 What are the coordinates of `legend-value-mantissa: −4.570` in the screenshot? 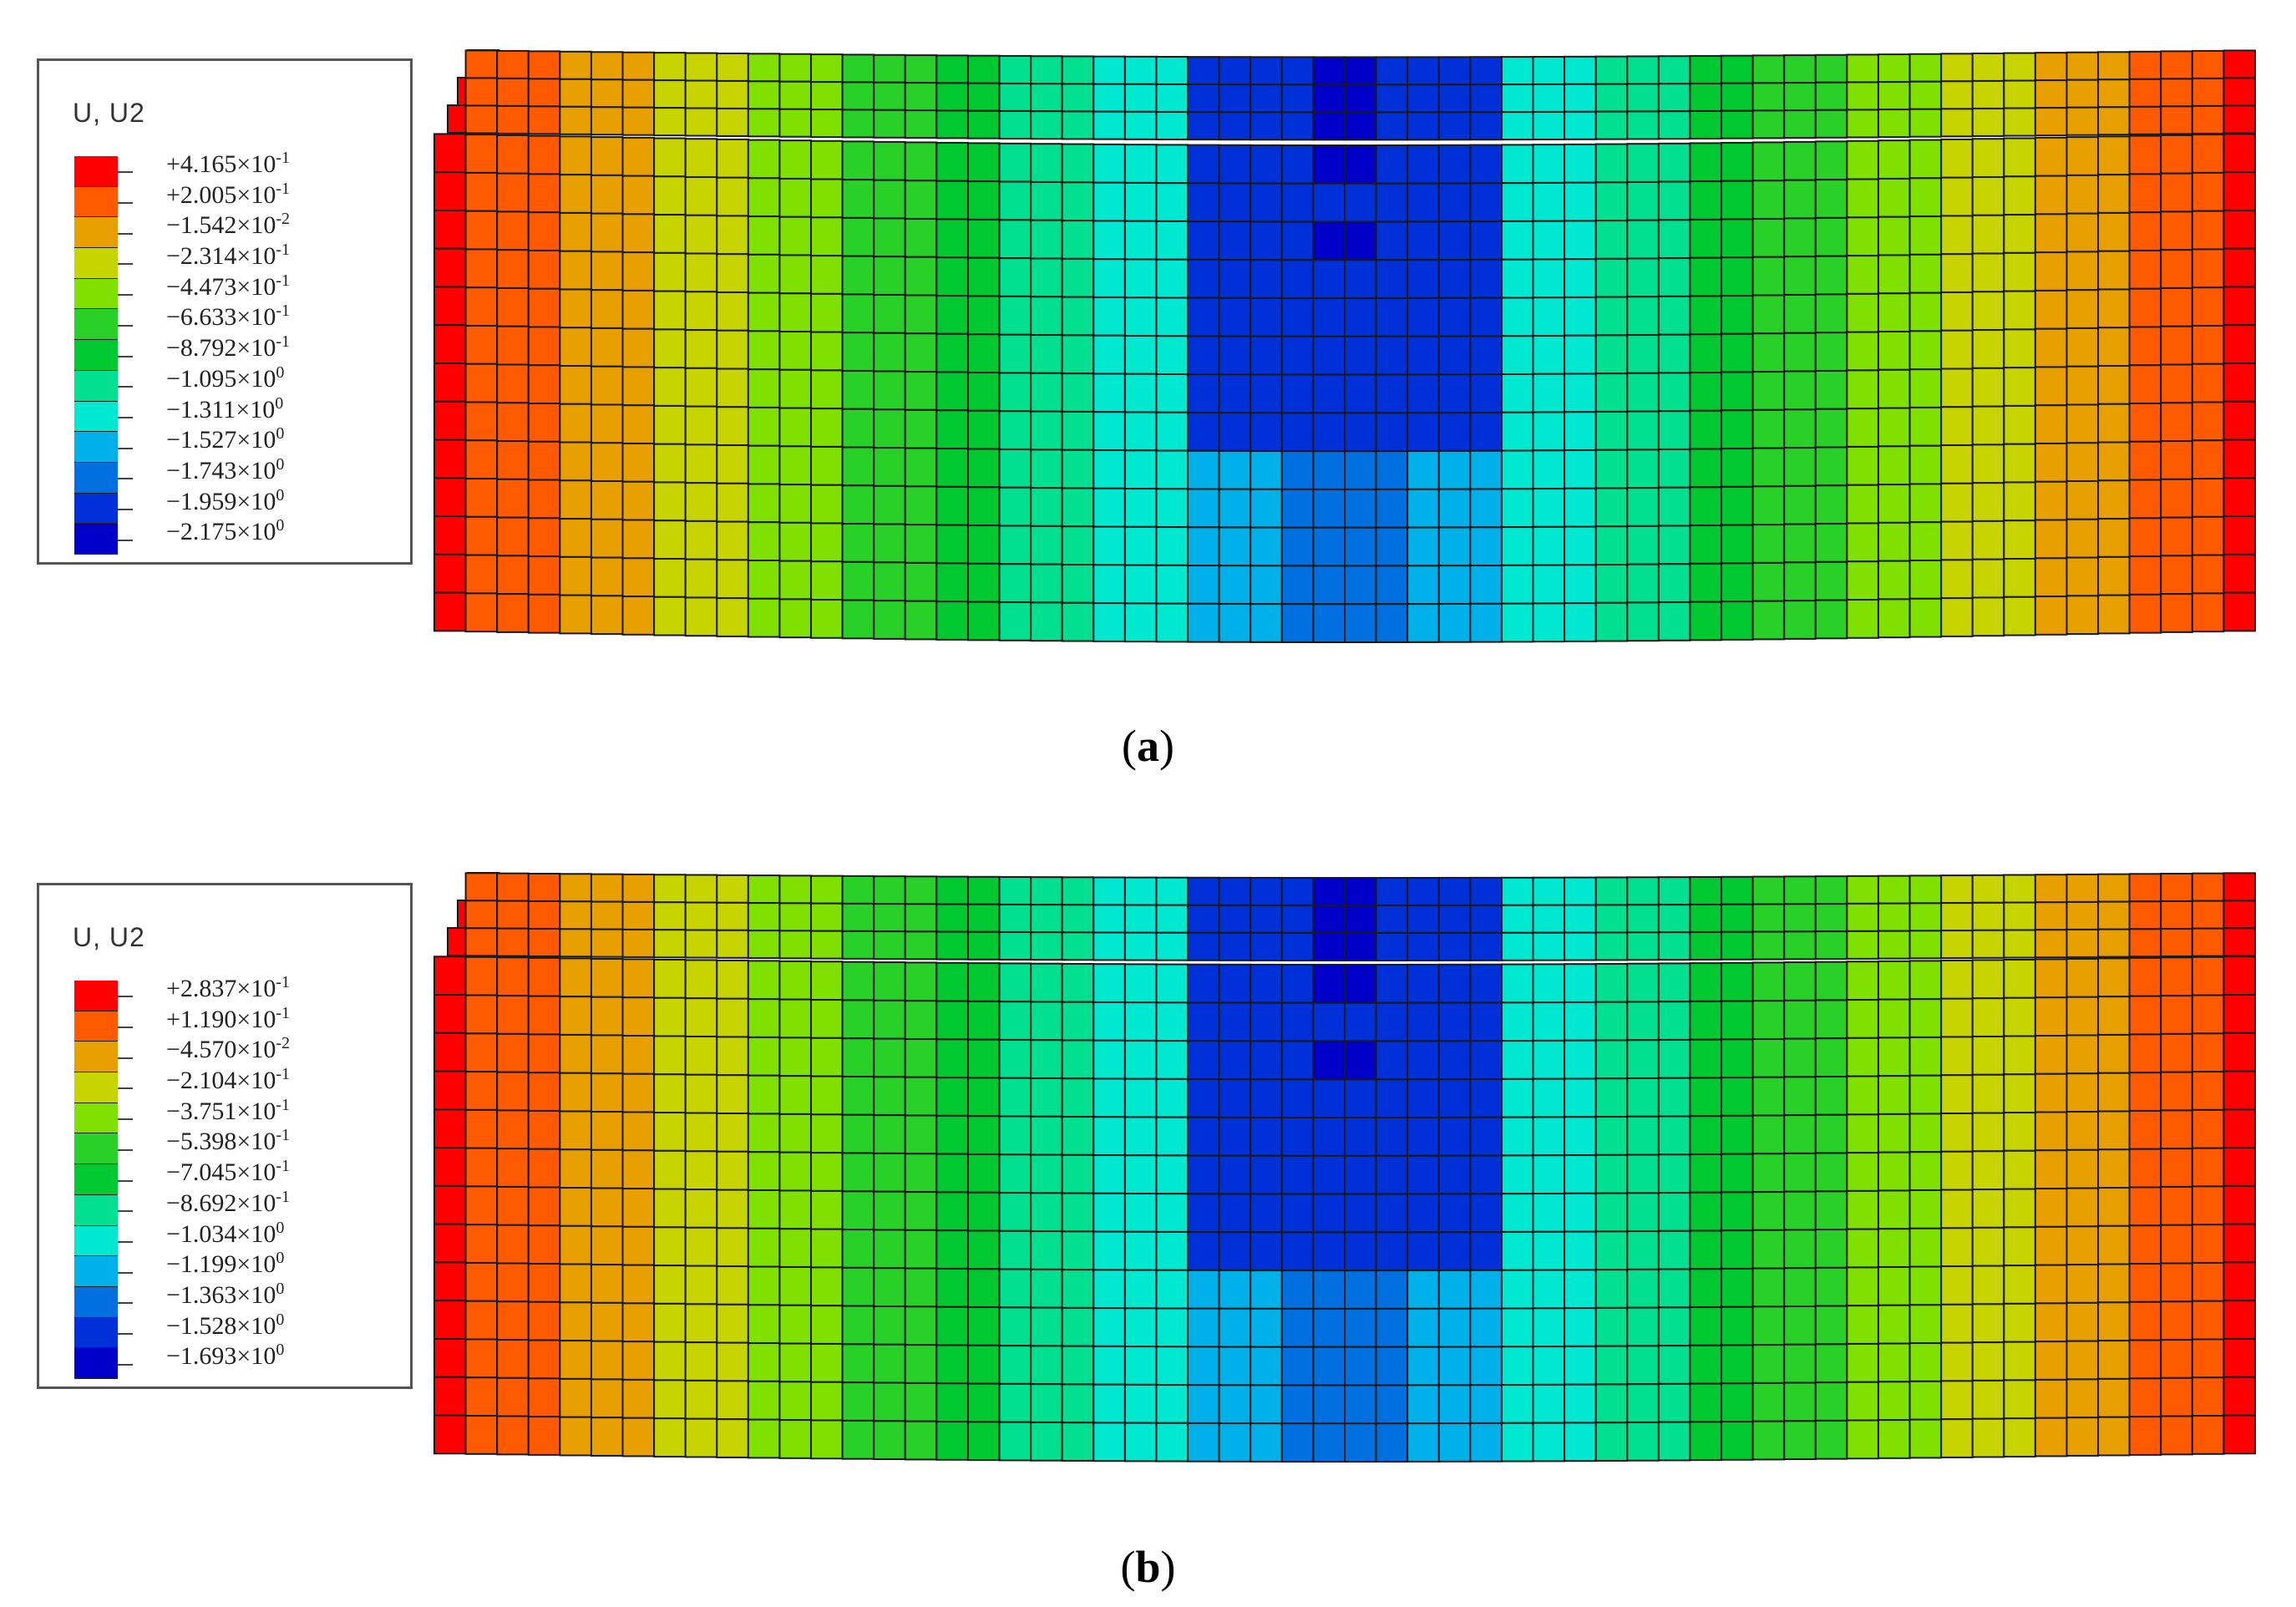 It's located at (201, 1050).